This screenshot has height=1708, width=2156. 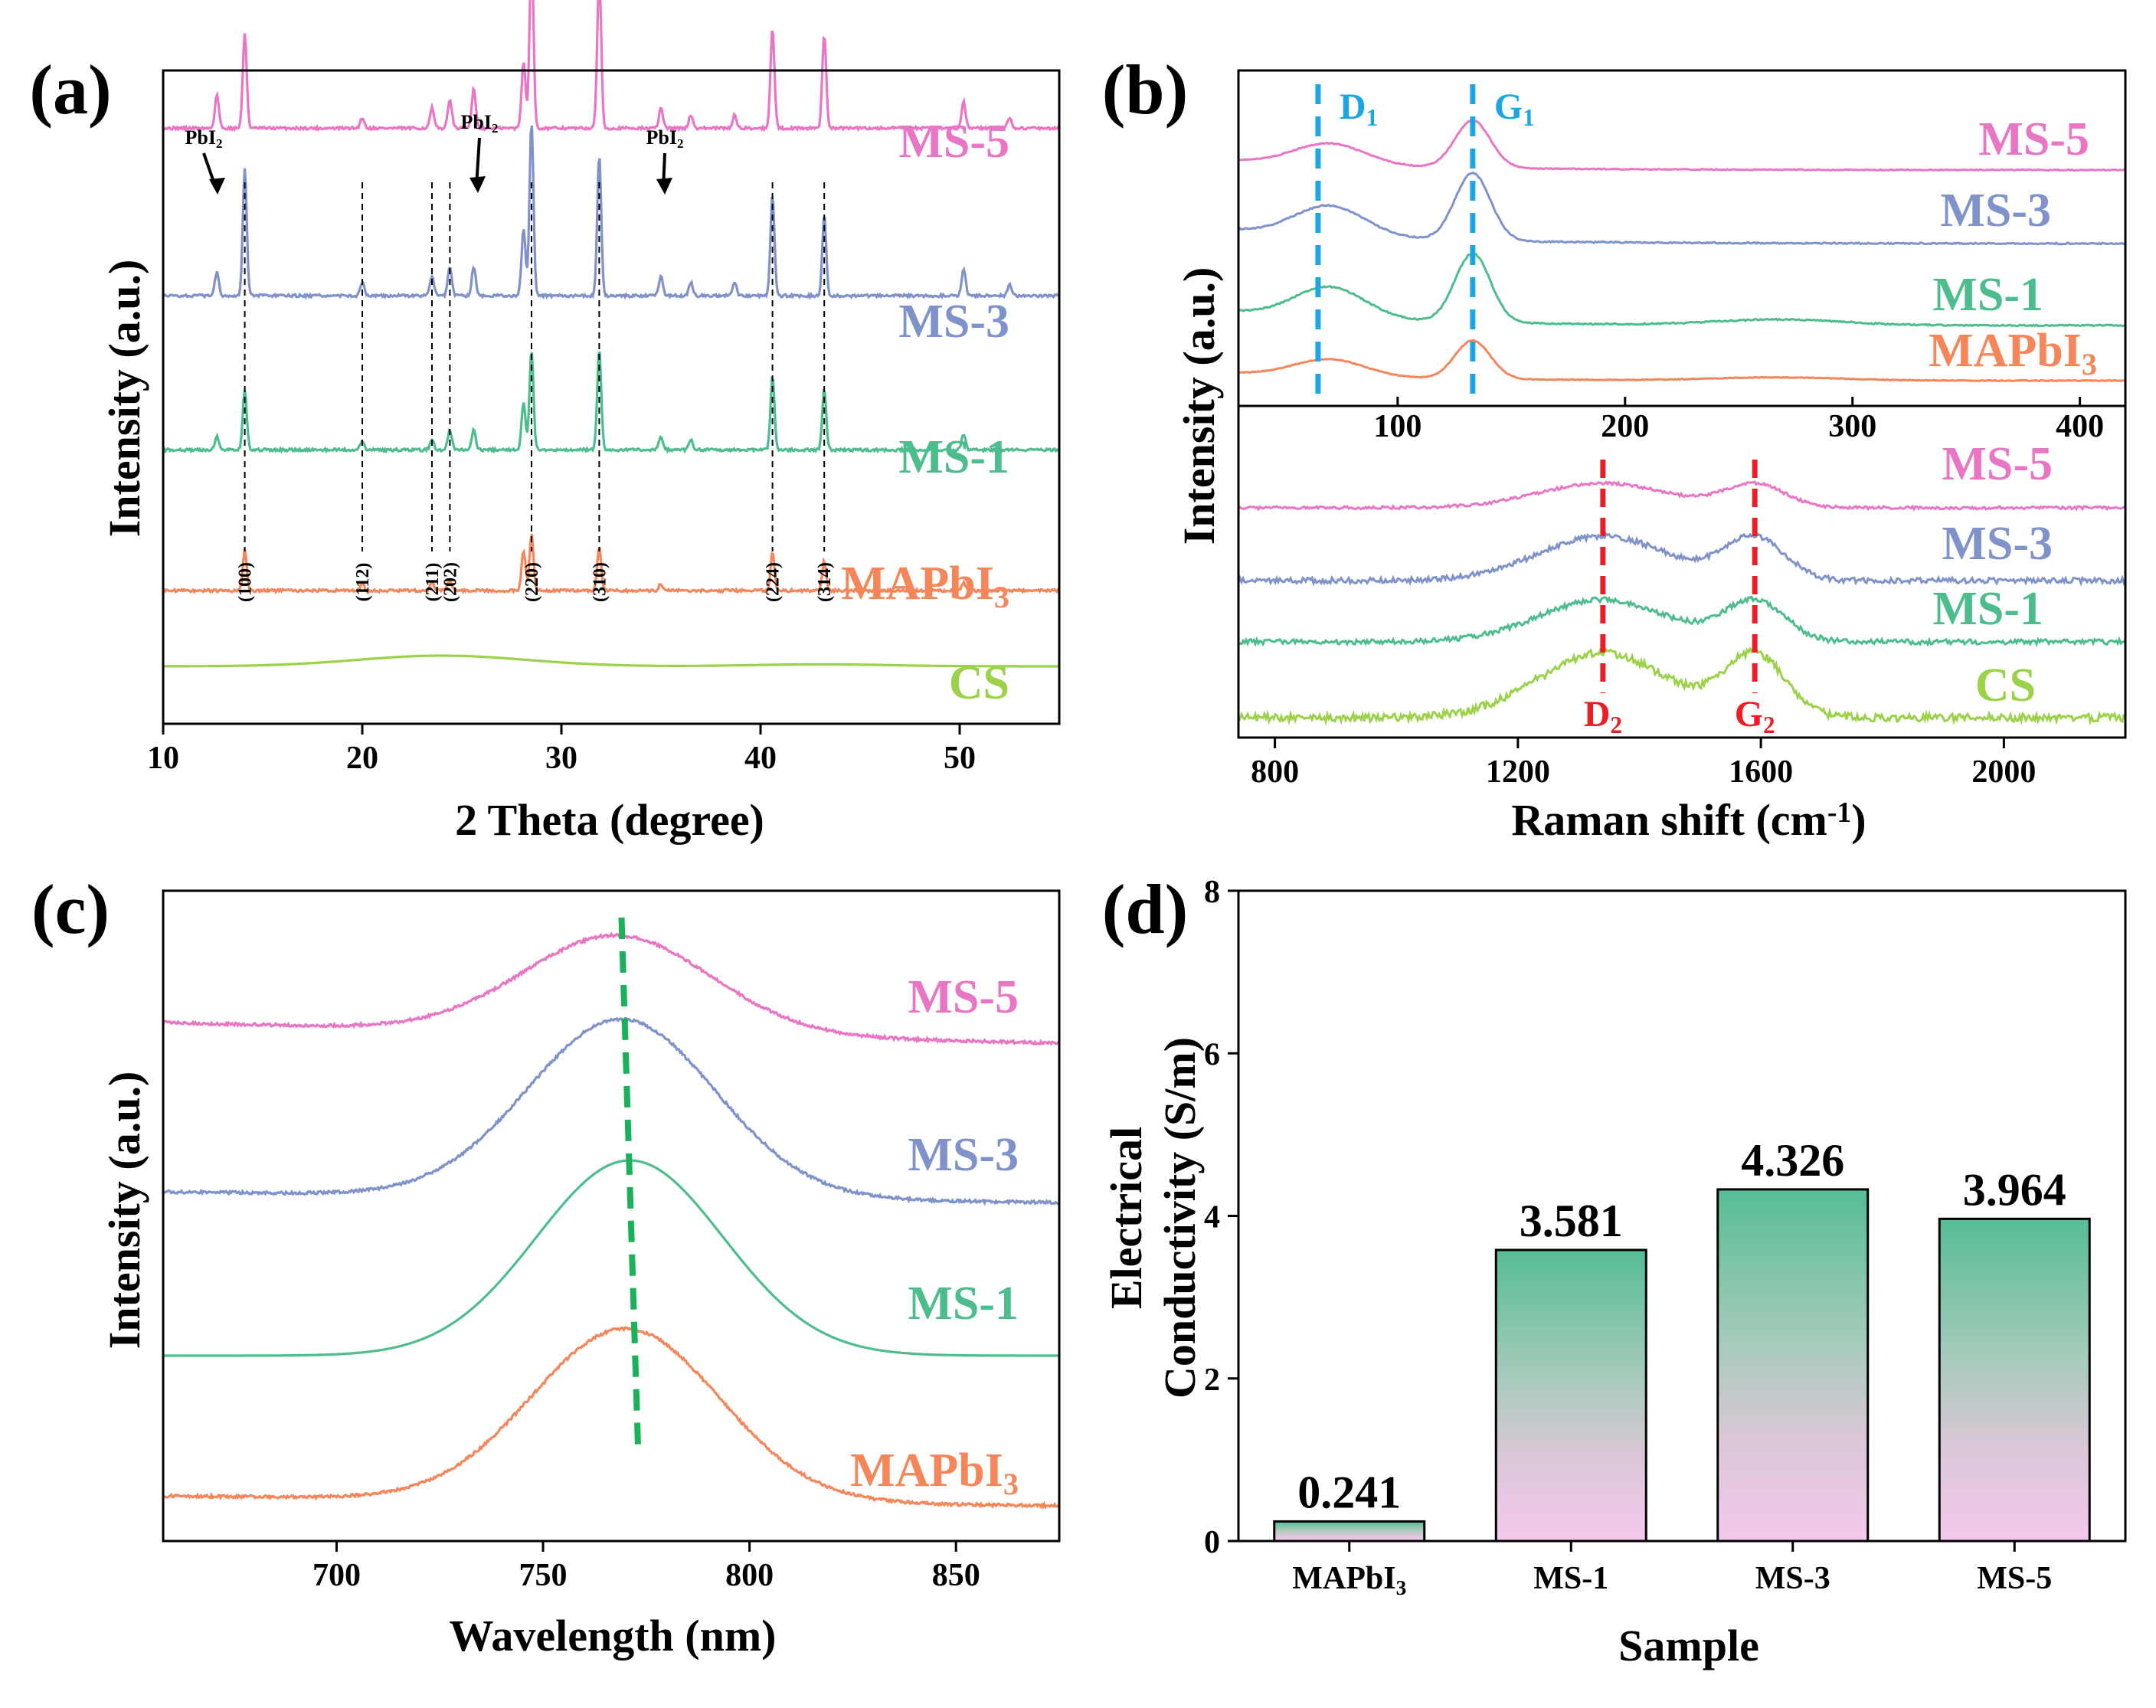 What do you see at coordinates (1793, 1160) in the screenshot?
I see `bar-value-label: 4.326` at bounding box center [1793, 1160].